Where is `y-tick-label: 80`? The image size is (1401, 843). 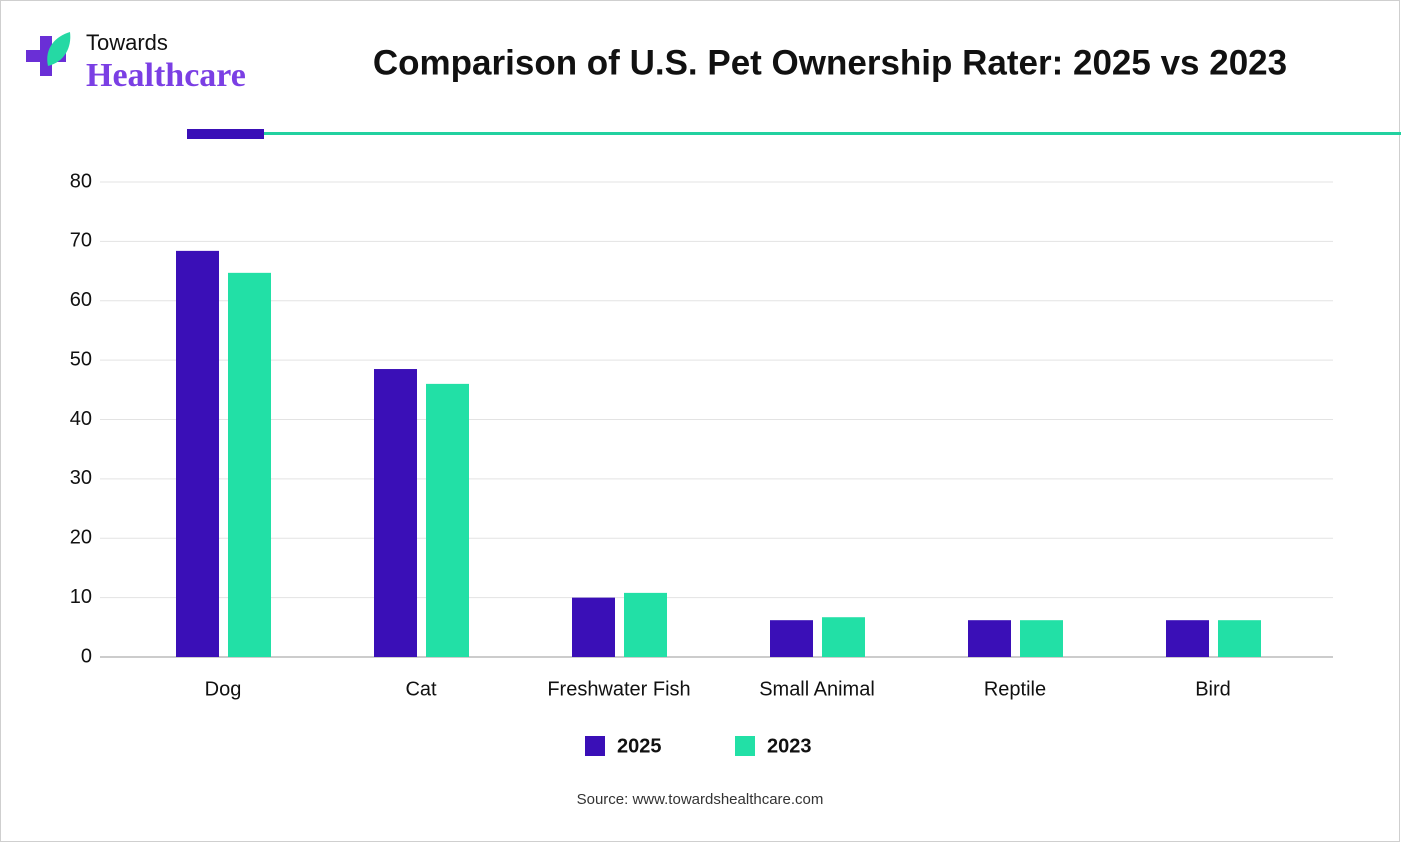
y-tick-label: 80 is located at coordinates (81, 181).